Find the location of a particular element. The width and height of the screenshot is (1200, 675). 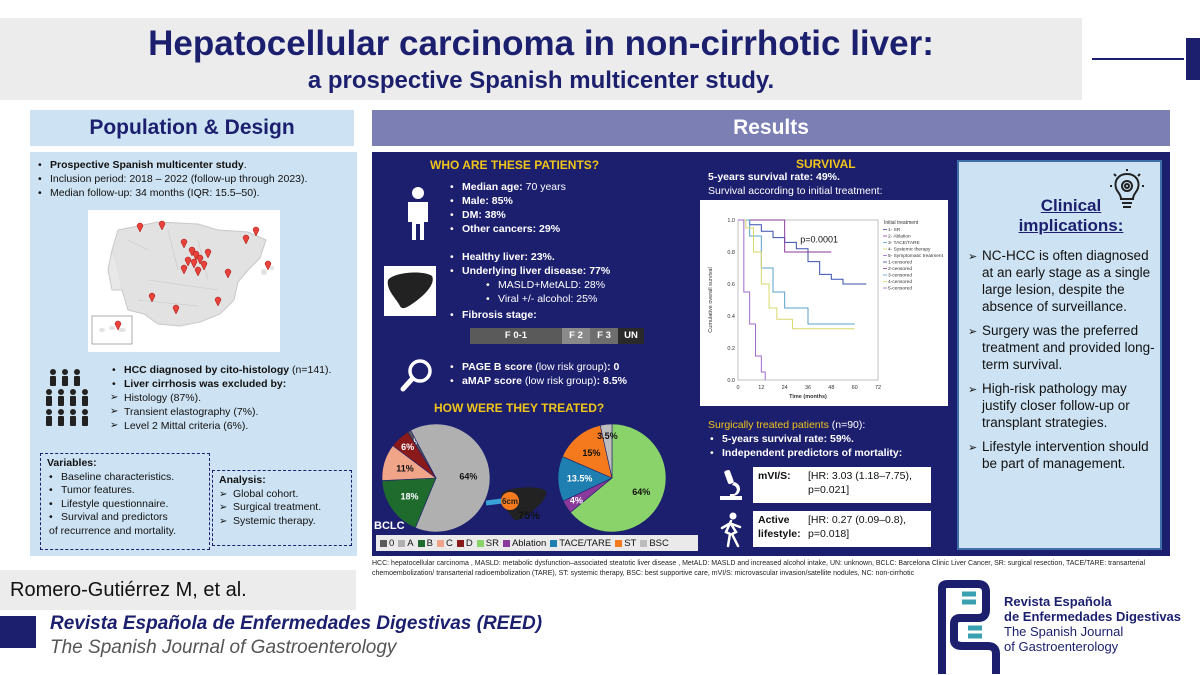

list-item: Healthy liver: 23%. is located at coordinates (553, 257).